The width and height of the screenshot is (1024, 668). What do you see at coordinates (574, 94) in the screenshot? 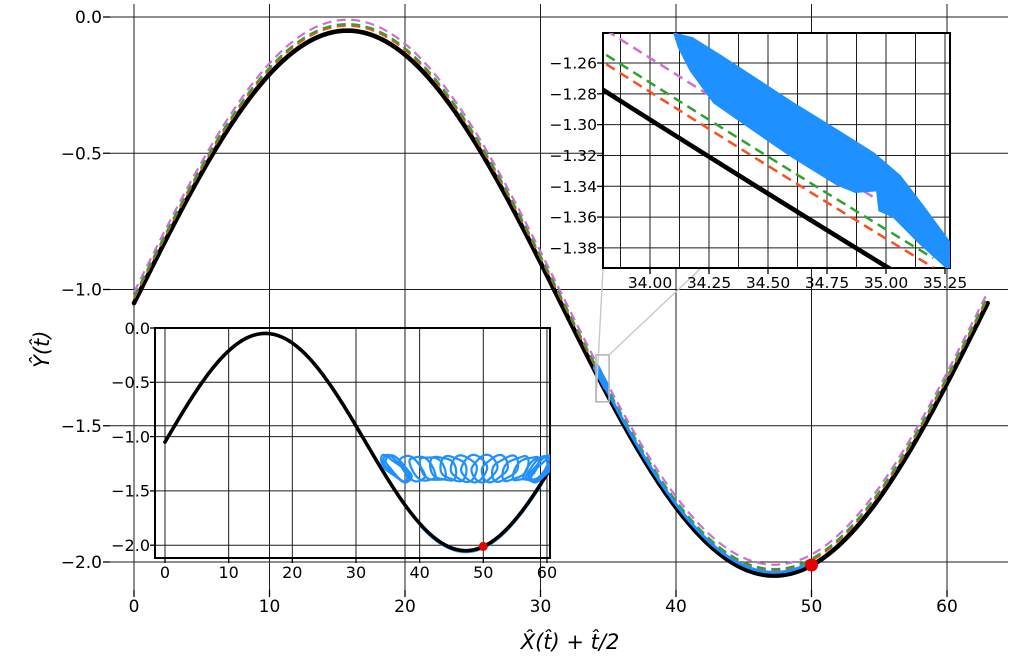
I see `y-tick-label: −1.28` at bounding box center [574, 94].